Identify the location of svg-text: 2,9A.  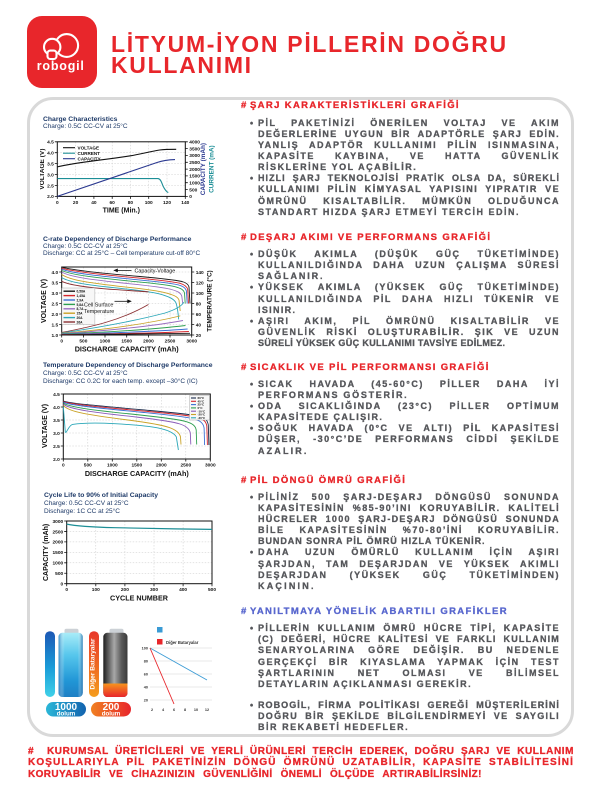
(81, 300).